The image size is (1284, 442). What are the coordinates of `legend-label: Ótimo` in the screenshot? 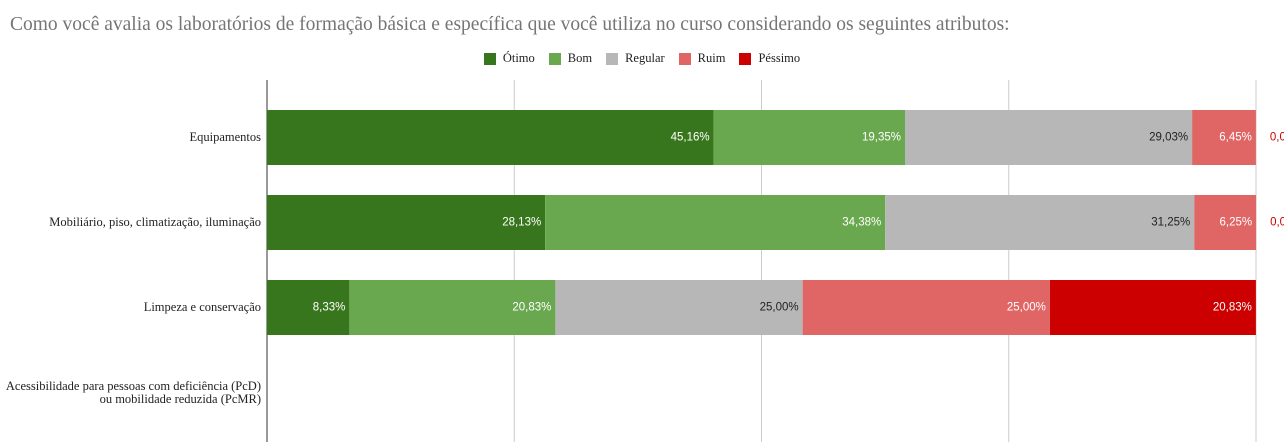 It's located at (518, 58).